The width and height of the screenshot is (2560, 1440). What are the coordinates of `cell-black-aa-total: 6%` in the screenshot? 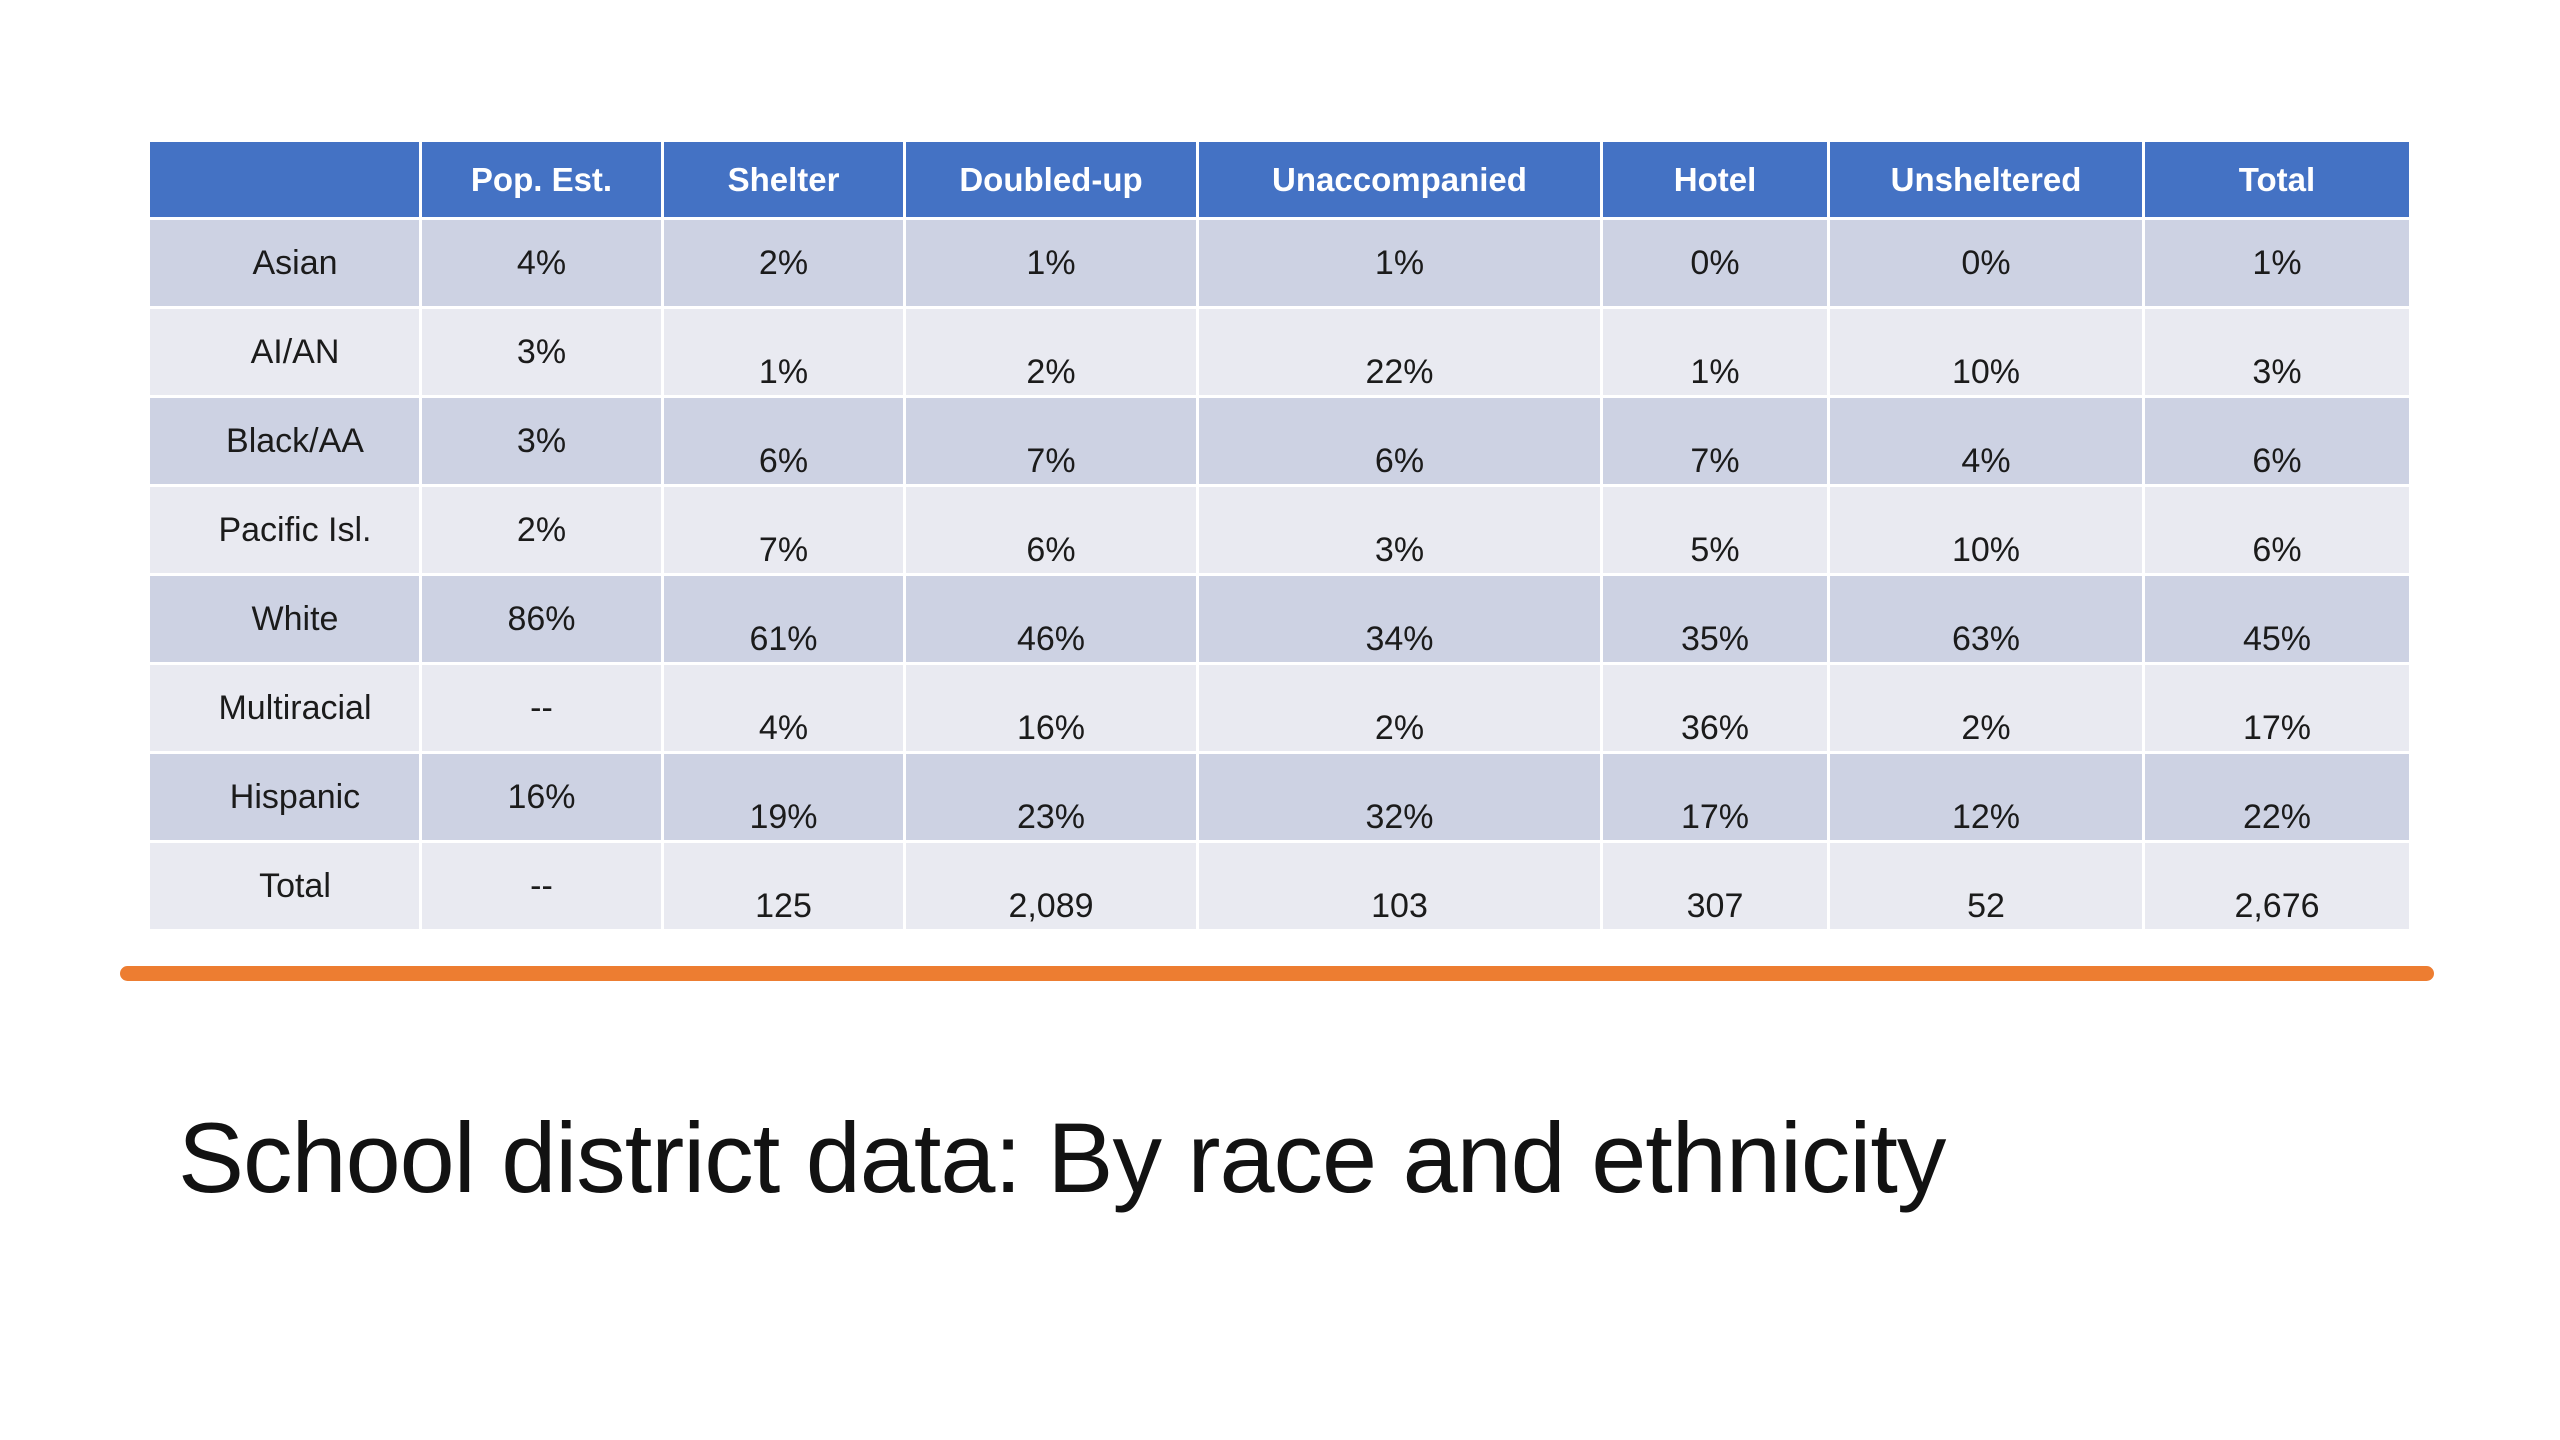 It's located at (2277, 441).